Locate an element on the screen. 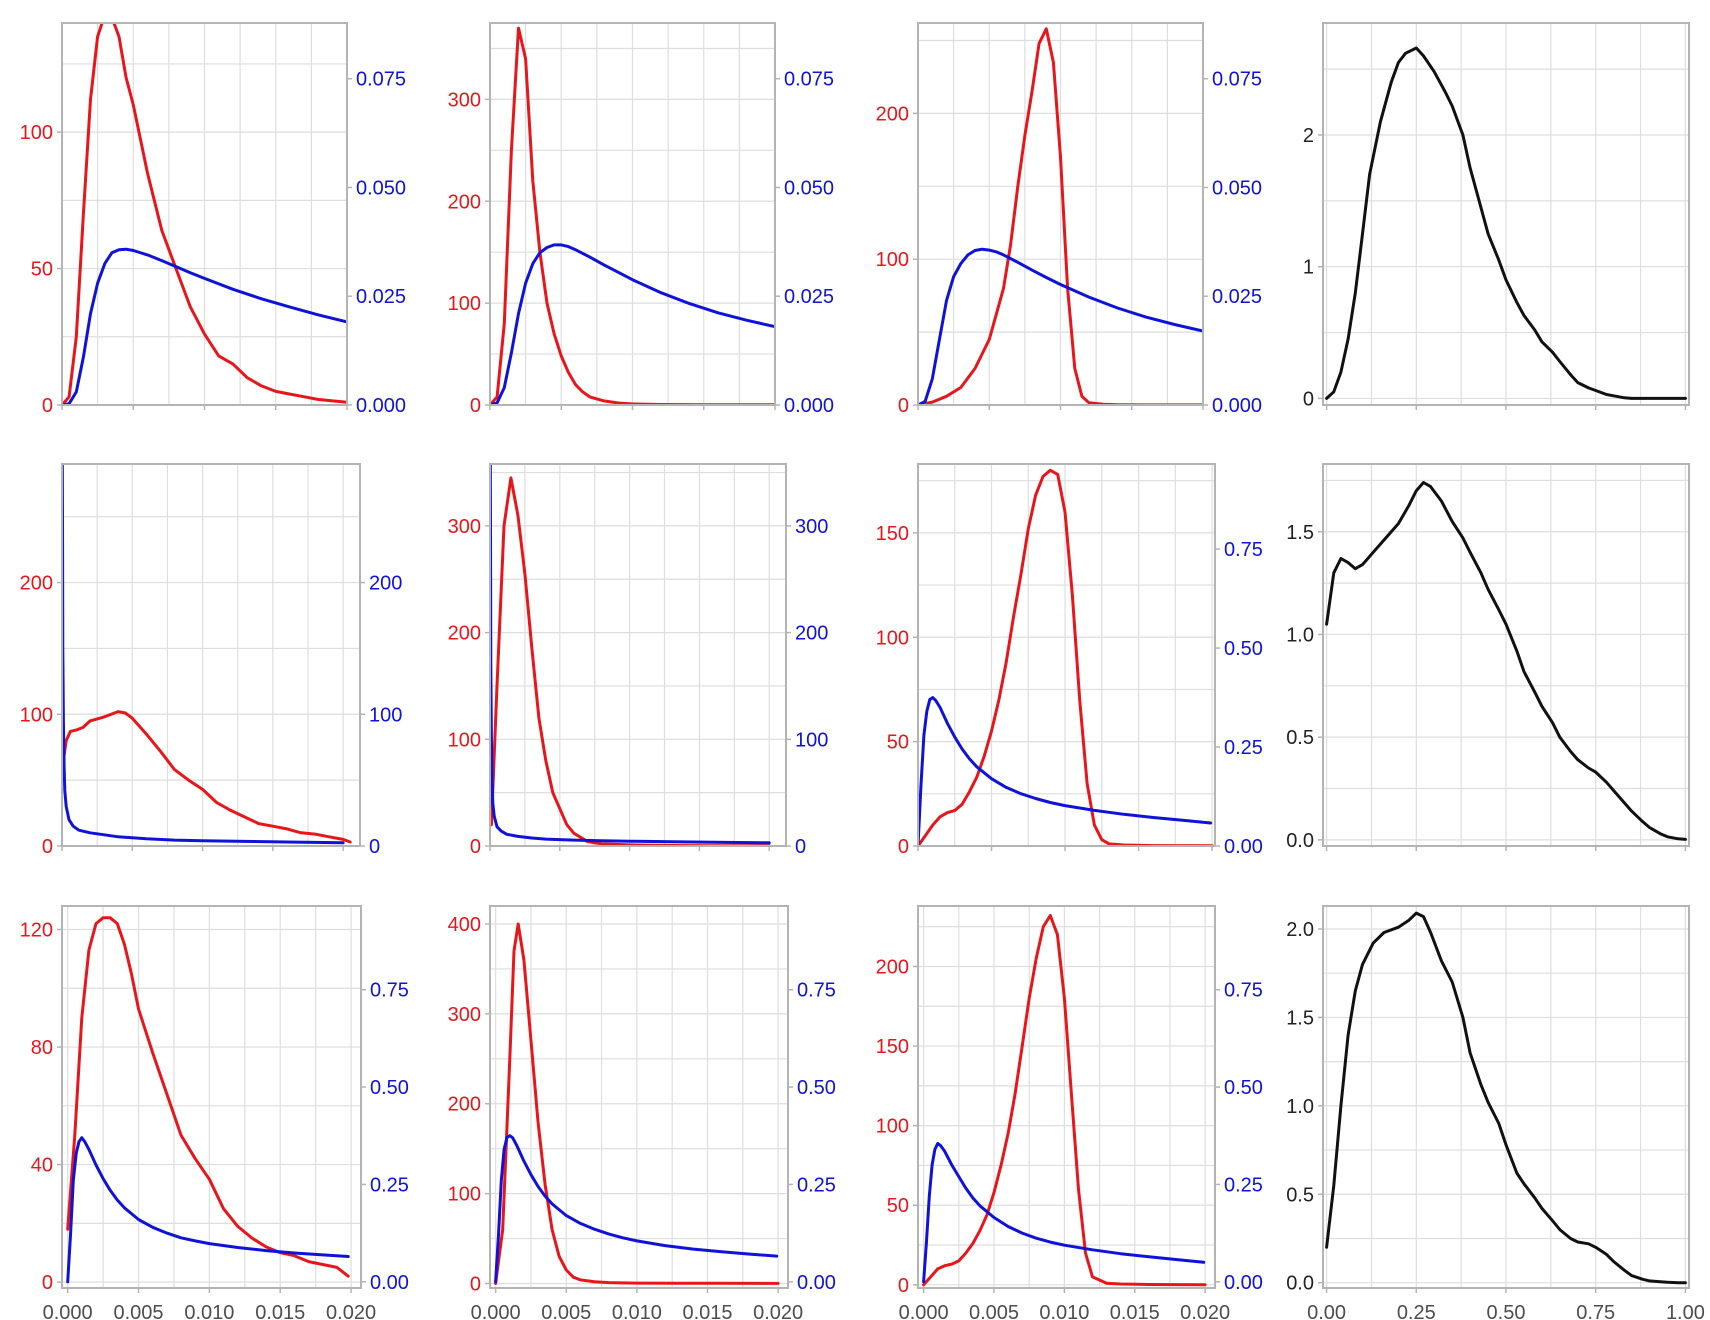 The width and height of the screenshot is (1710, 1320). panel-5: 0 100 200 0 100 200 is located at coordinates (211, 660).